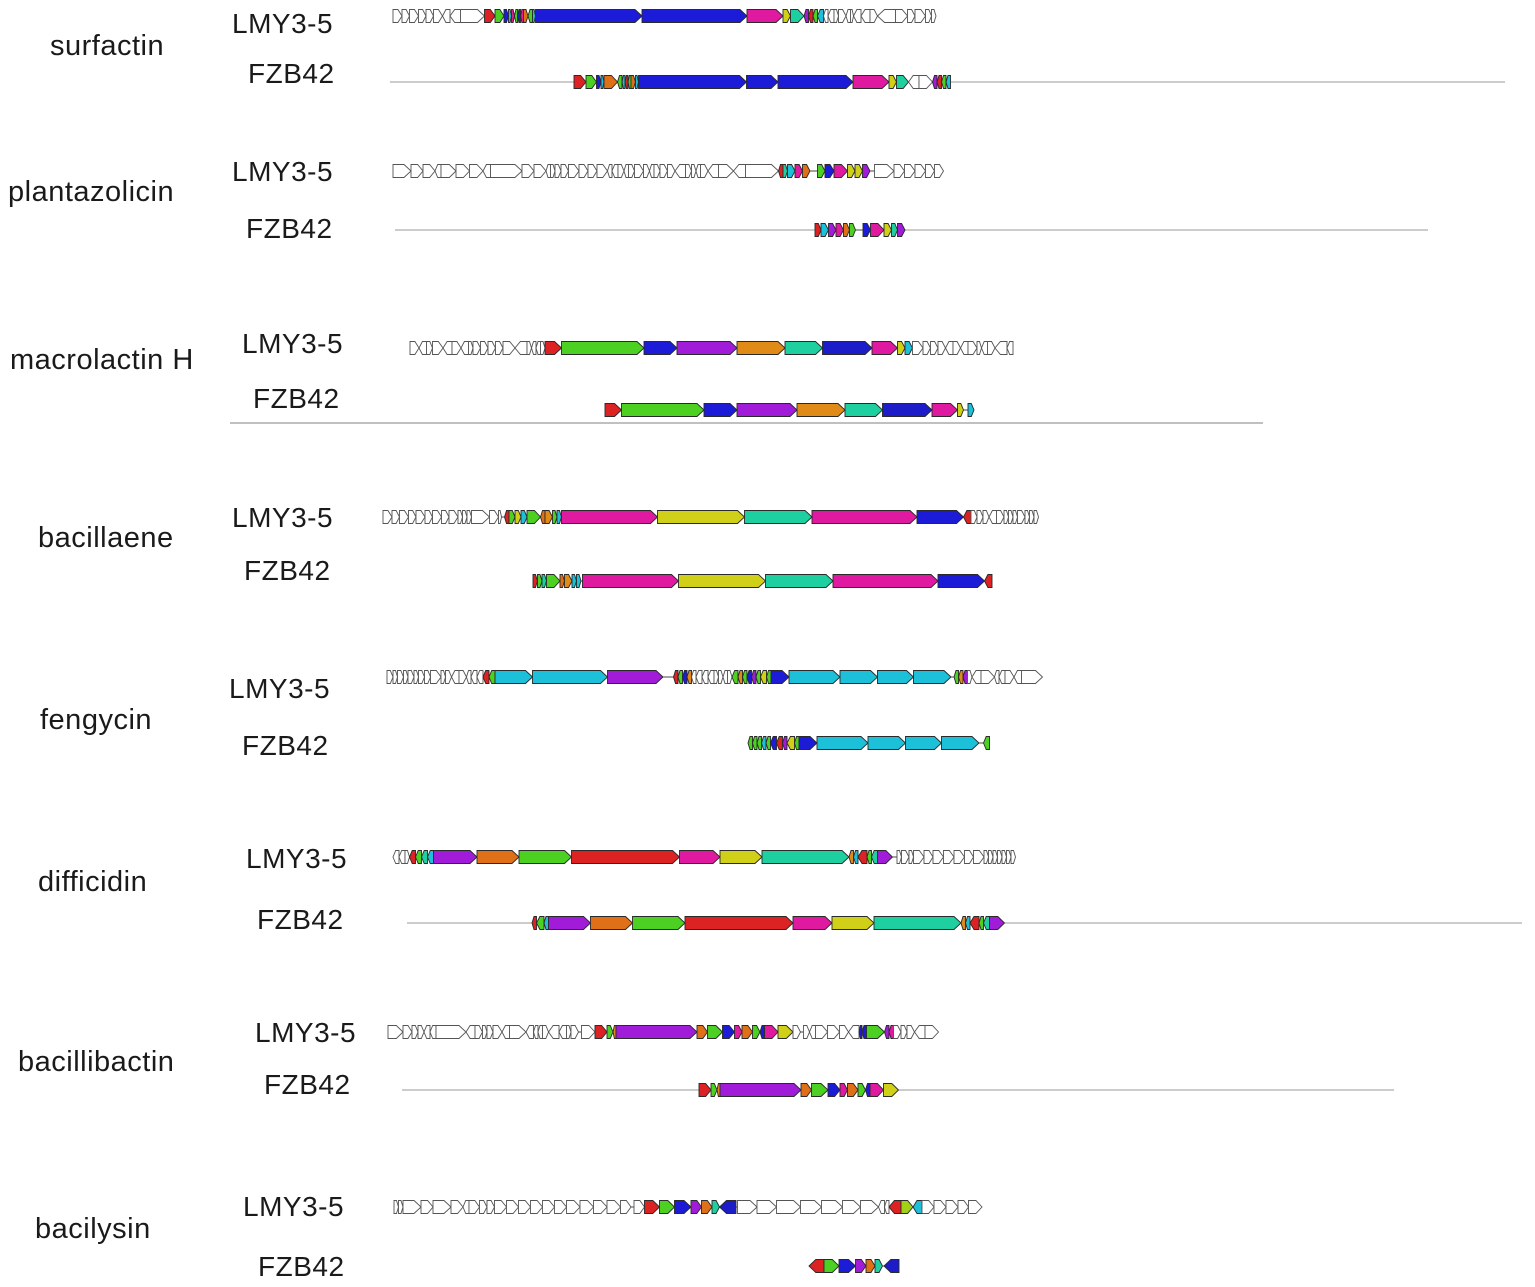  I want to click on strain-label-lmy3-5: LMY3-5, so click(283, 517).